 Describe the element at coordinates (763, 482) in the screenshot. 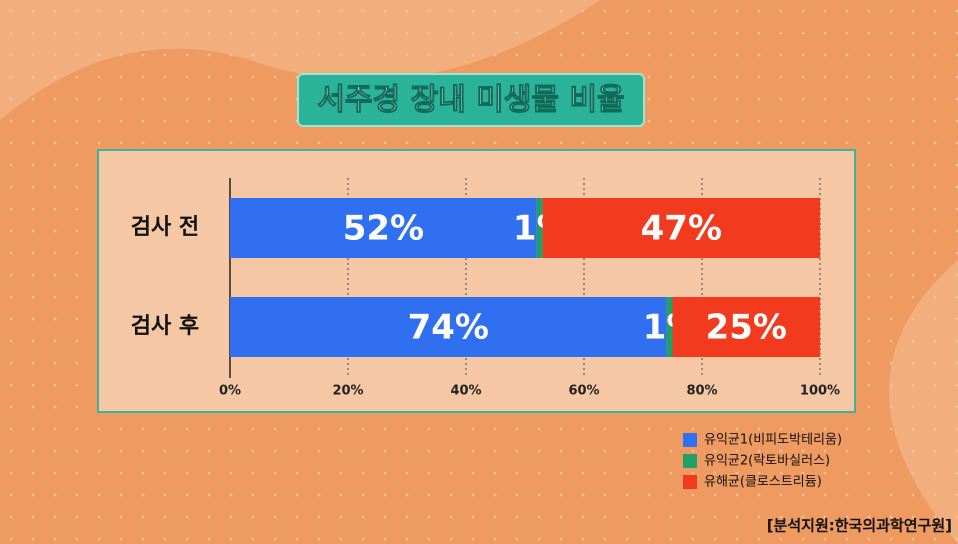

I see `legend-label: 유해균(클로스트리듐)` at that location.